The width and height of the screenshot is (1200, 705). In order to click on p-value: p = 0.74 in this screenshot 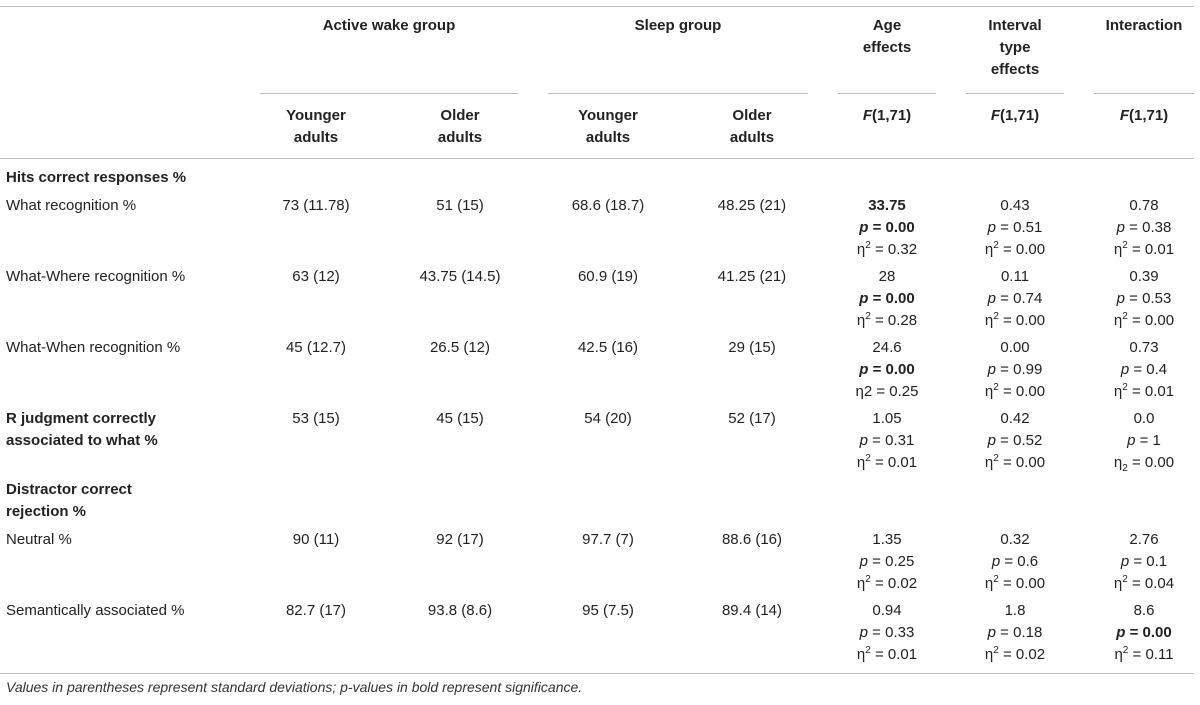, I will do `click(1015, 298)`.